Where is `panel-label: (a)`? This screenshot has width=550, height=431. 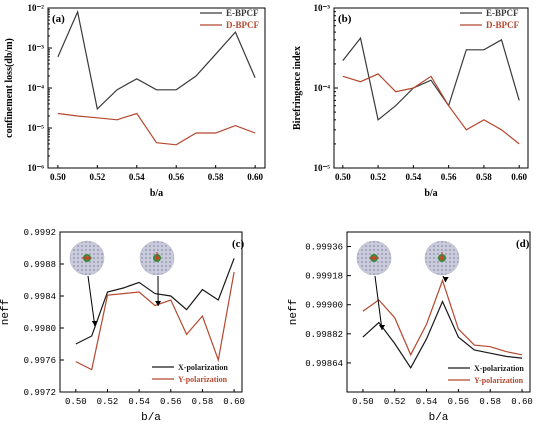 panel-label: (a) is located at coordinates (58, 19).